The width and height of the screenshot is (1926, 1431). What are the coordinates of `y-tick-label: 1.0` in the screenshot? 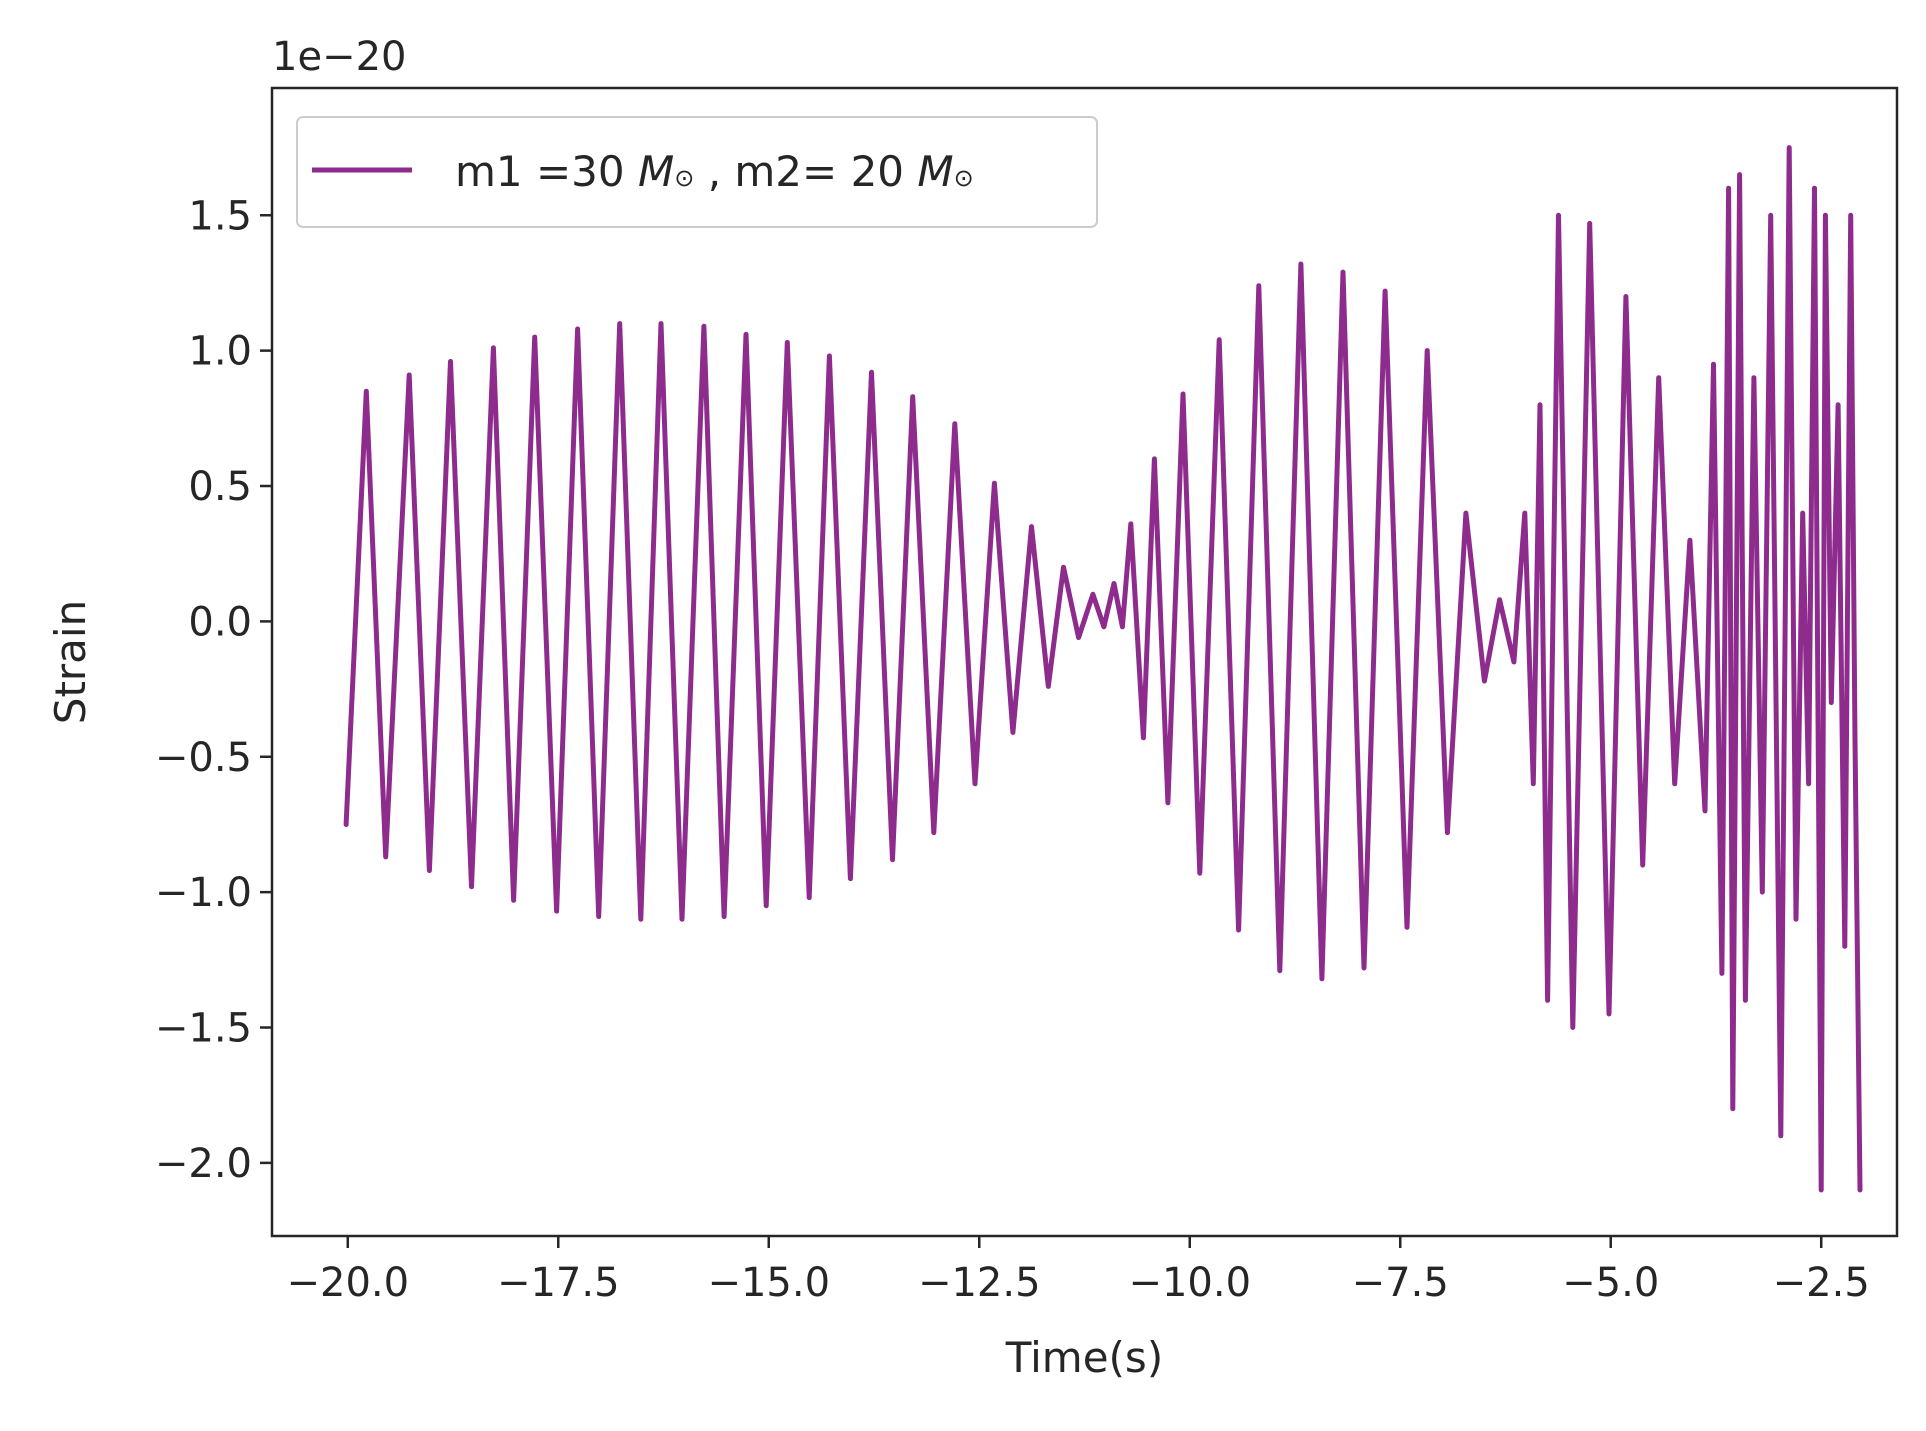 It's located at (220, 352).